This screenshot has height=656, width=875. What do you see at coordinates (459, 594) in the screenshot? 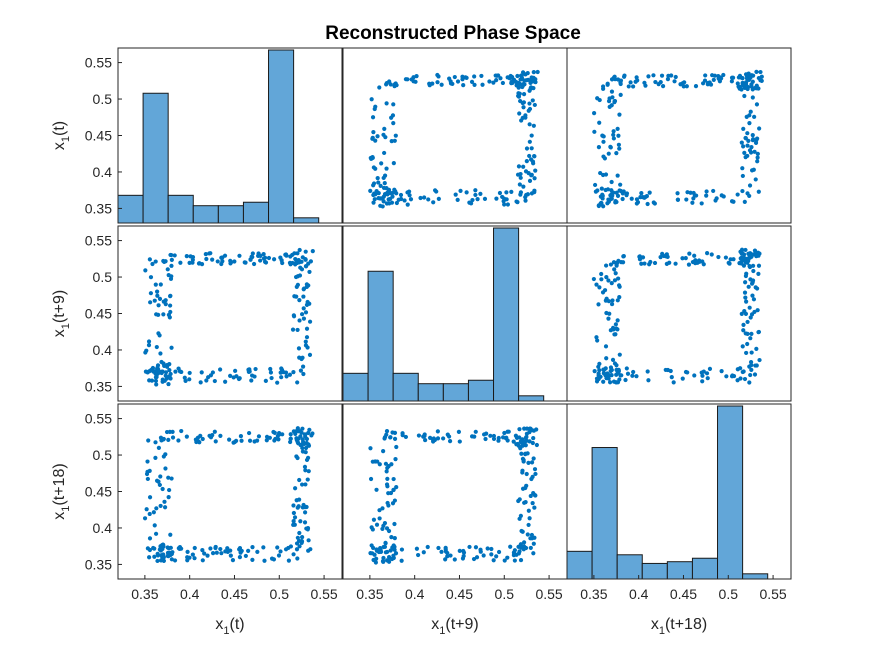
I see `x-tick-label: 0.45` at bounding box center [459, 594].